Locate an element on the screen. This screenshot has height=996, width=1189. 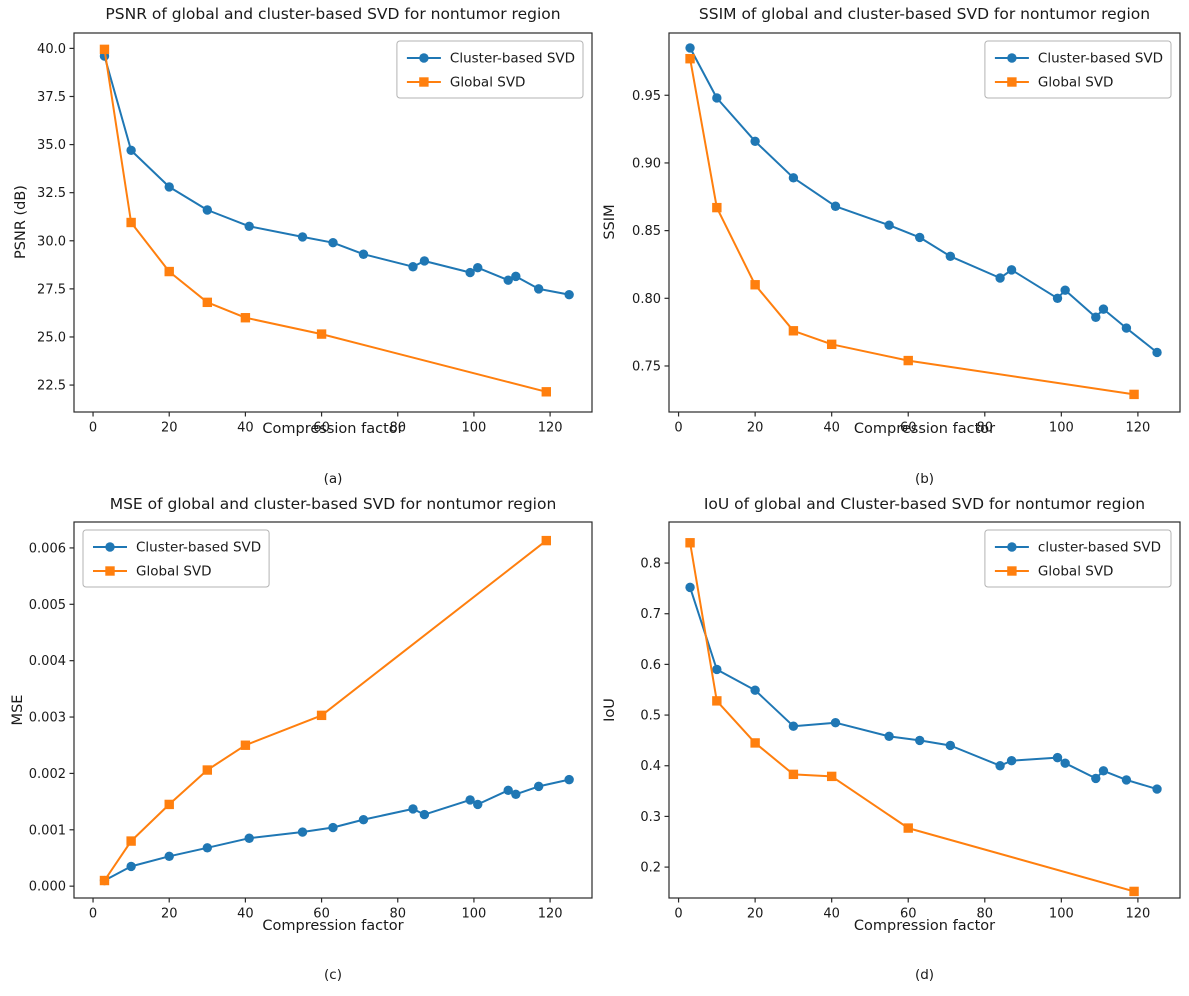
chart-d-caption: (d) is located at coordinates (924, 975).